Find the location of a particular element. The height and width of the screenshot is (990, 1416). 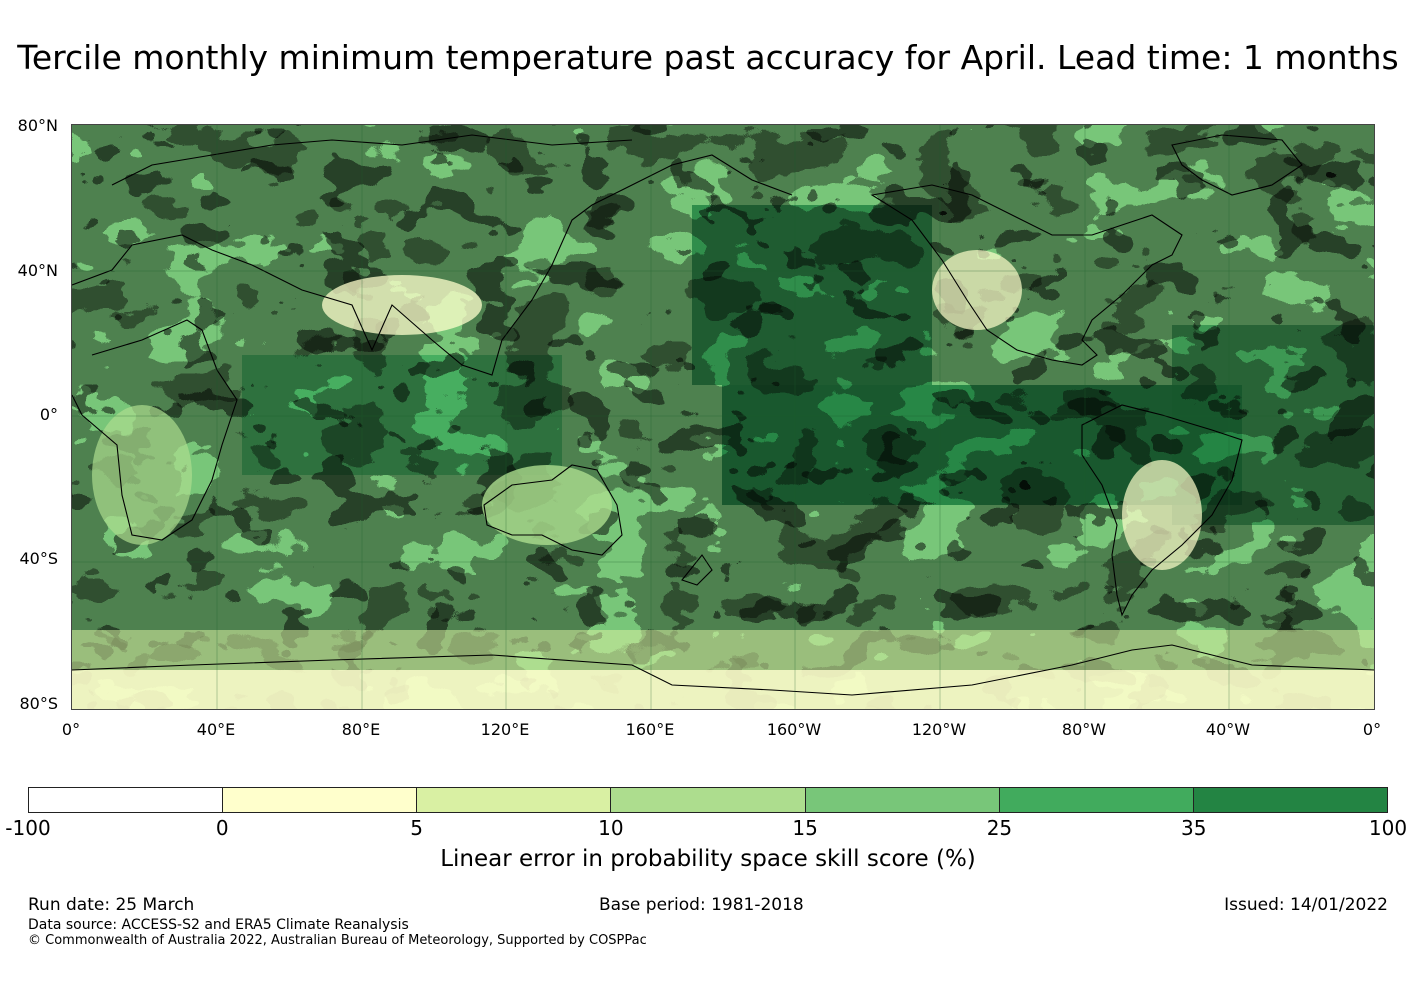

colorbar-tick-label: 25 is located at coordinates (999, 828).